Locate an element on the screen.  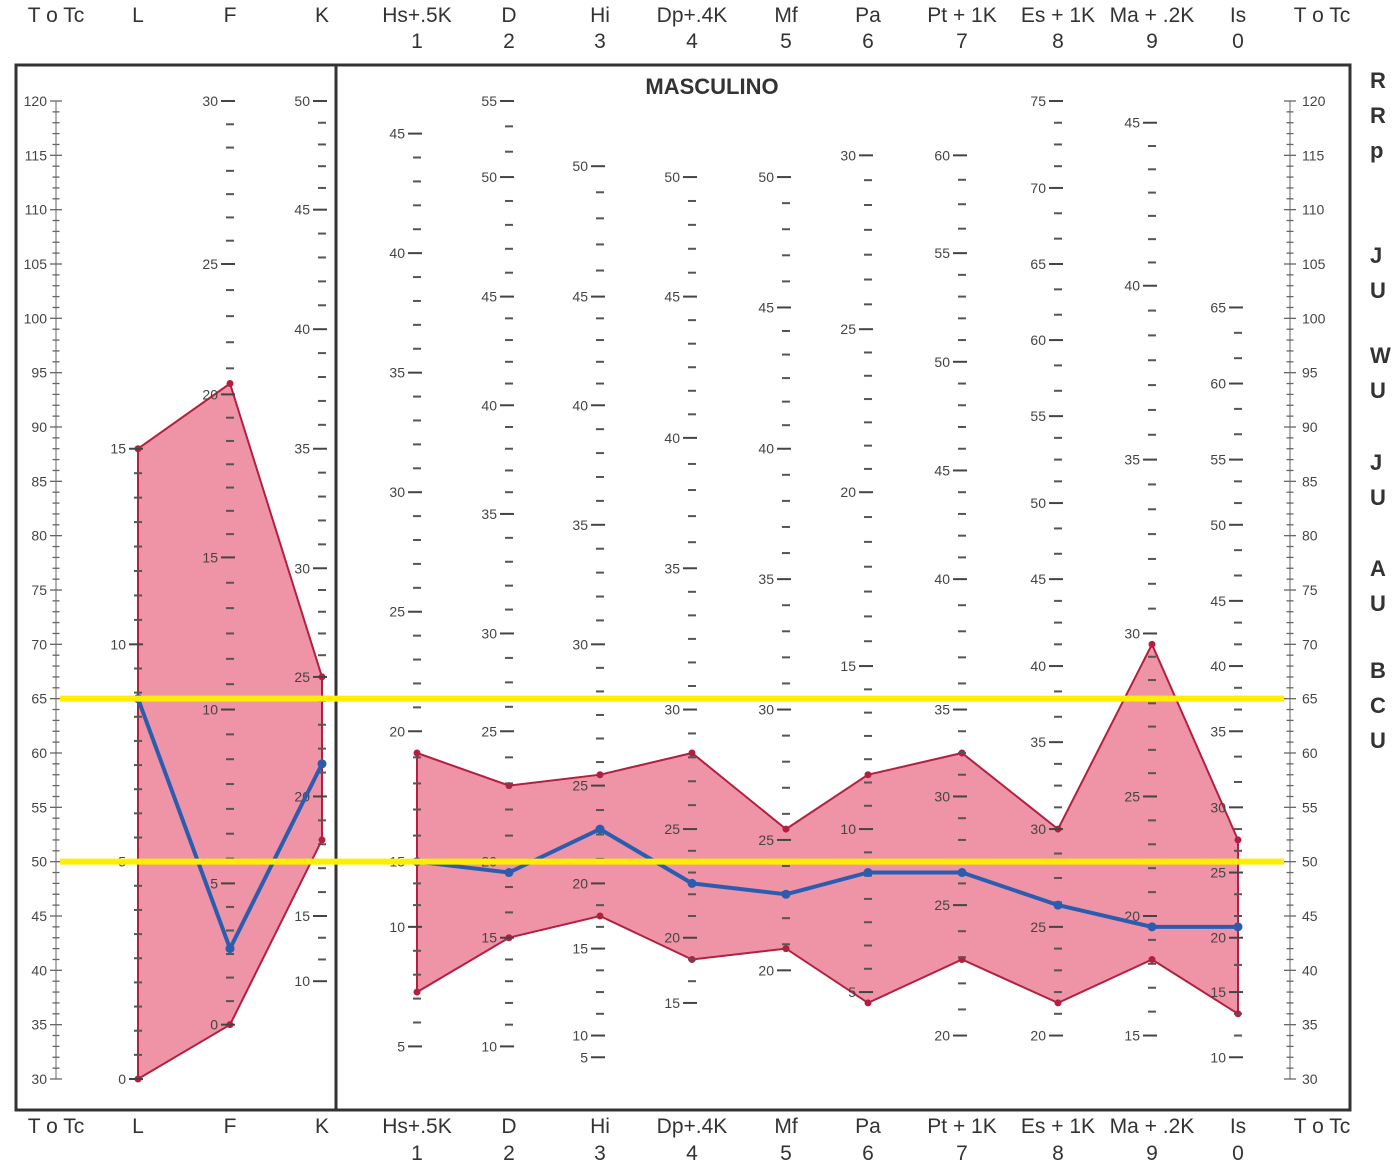
raw-tick-label-k: 40 is located at coordinates (302, 329).